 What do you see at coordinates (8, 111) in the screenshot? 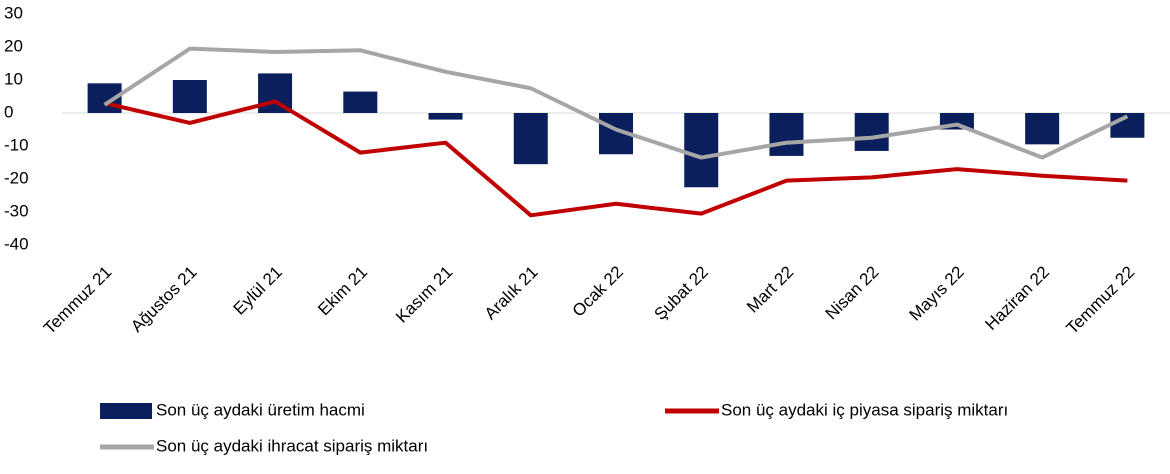
I see `y-tick-label: 0` at bounding box center [8, 111].